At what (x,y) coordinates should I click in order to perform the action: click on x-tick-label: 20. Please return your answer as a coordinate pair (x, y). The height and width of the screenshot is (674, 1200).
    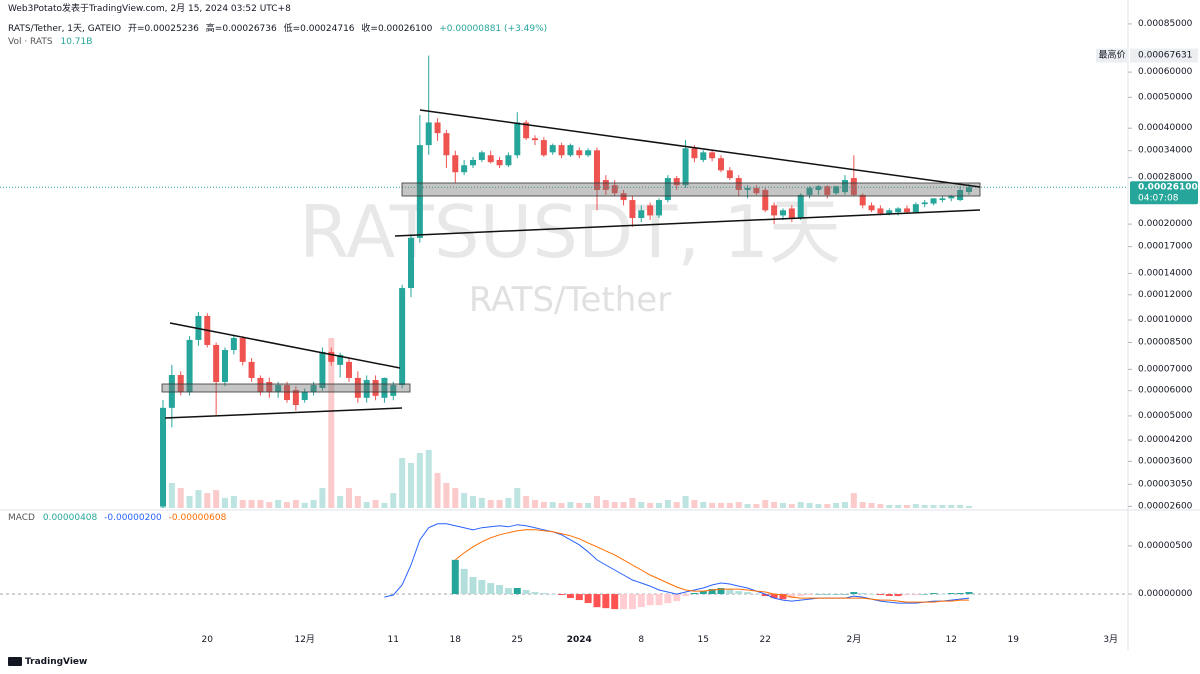
    Looking at the image, I should click on (208, 640).